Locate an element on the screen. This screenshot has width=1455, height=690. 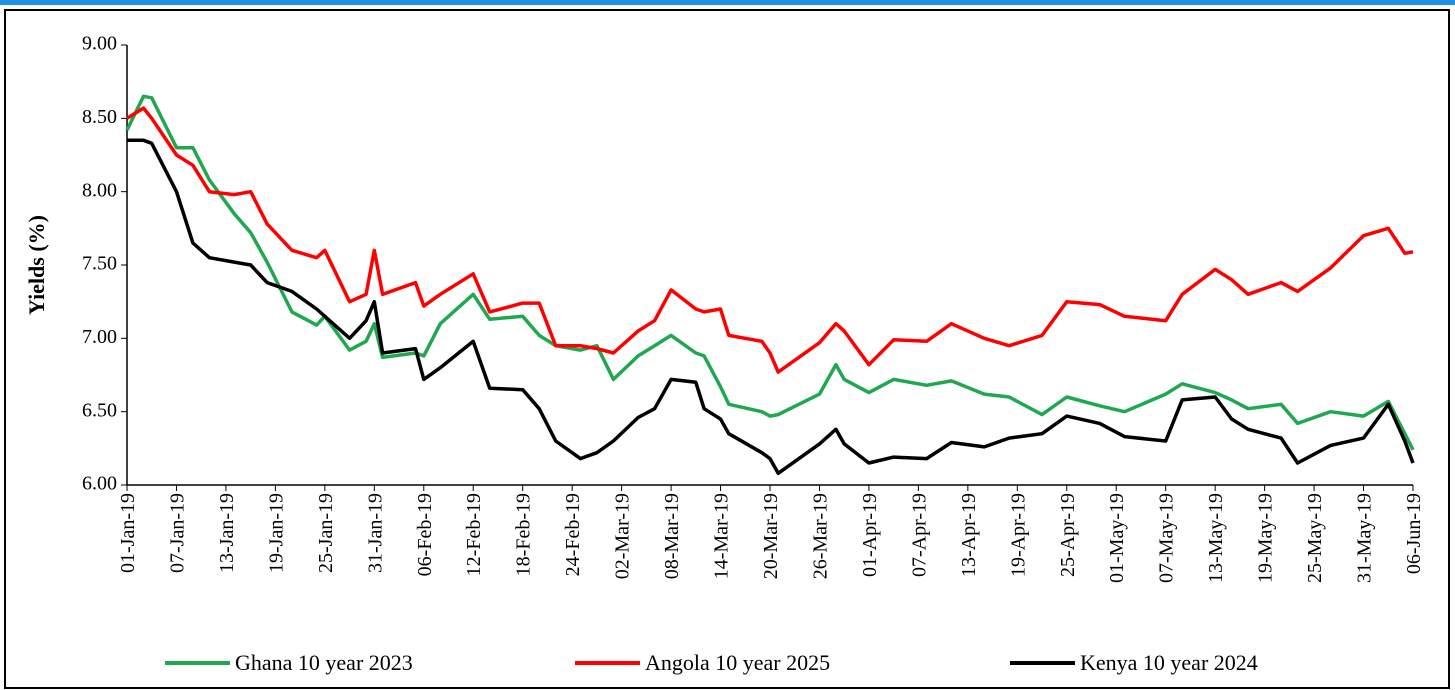
x-tick-label: 06-Feb-19 is located at coordinates (425, 534).